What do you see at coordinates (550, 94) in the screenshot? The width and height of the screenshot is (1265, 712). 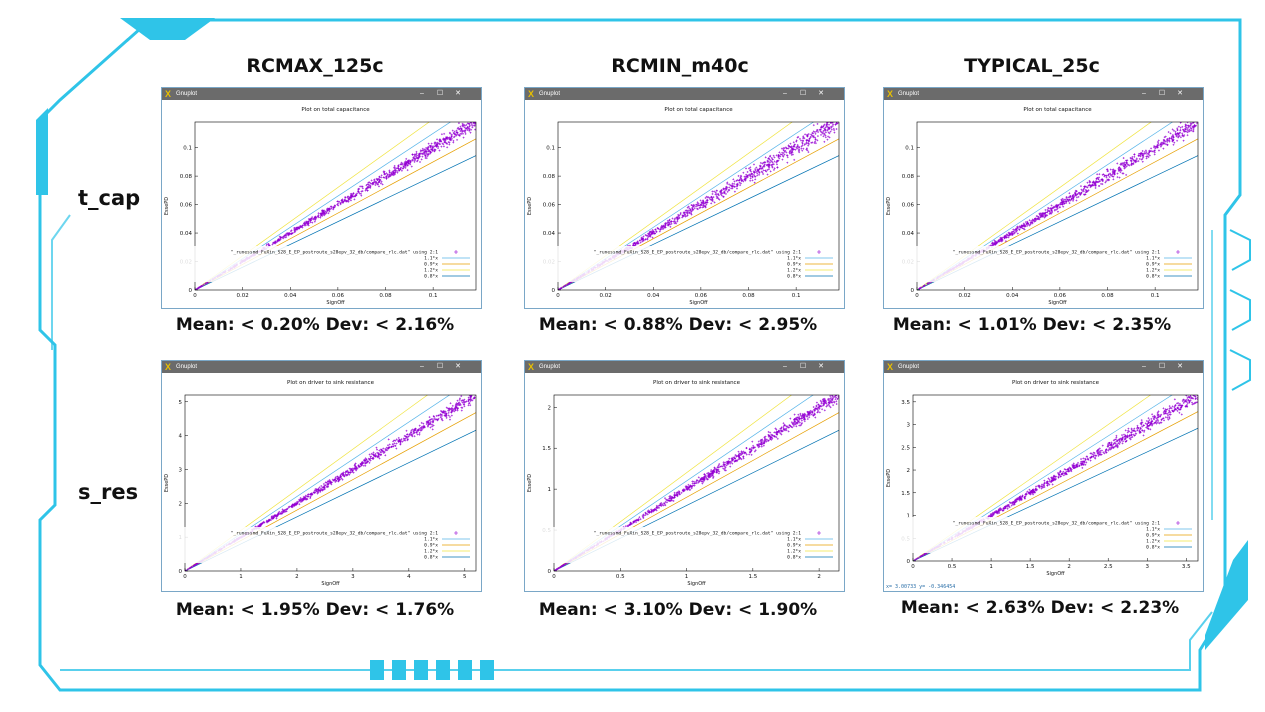 I see `window-title: Gnuplot` at bounding box center [550, 94].